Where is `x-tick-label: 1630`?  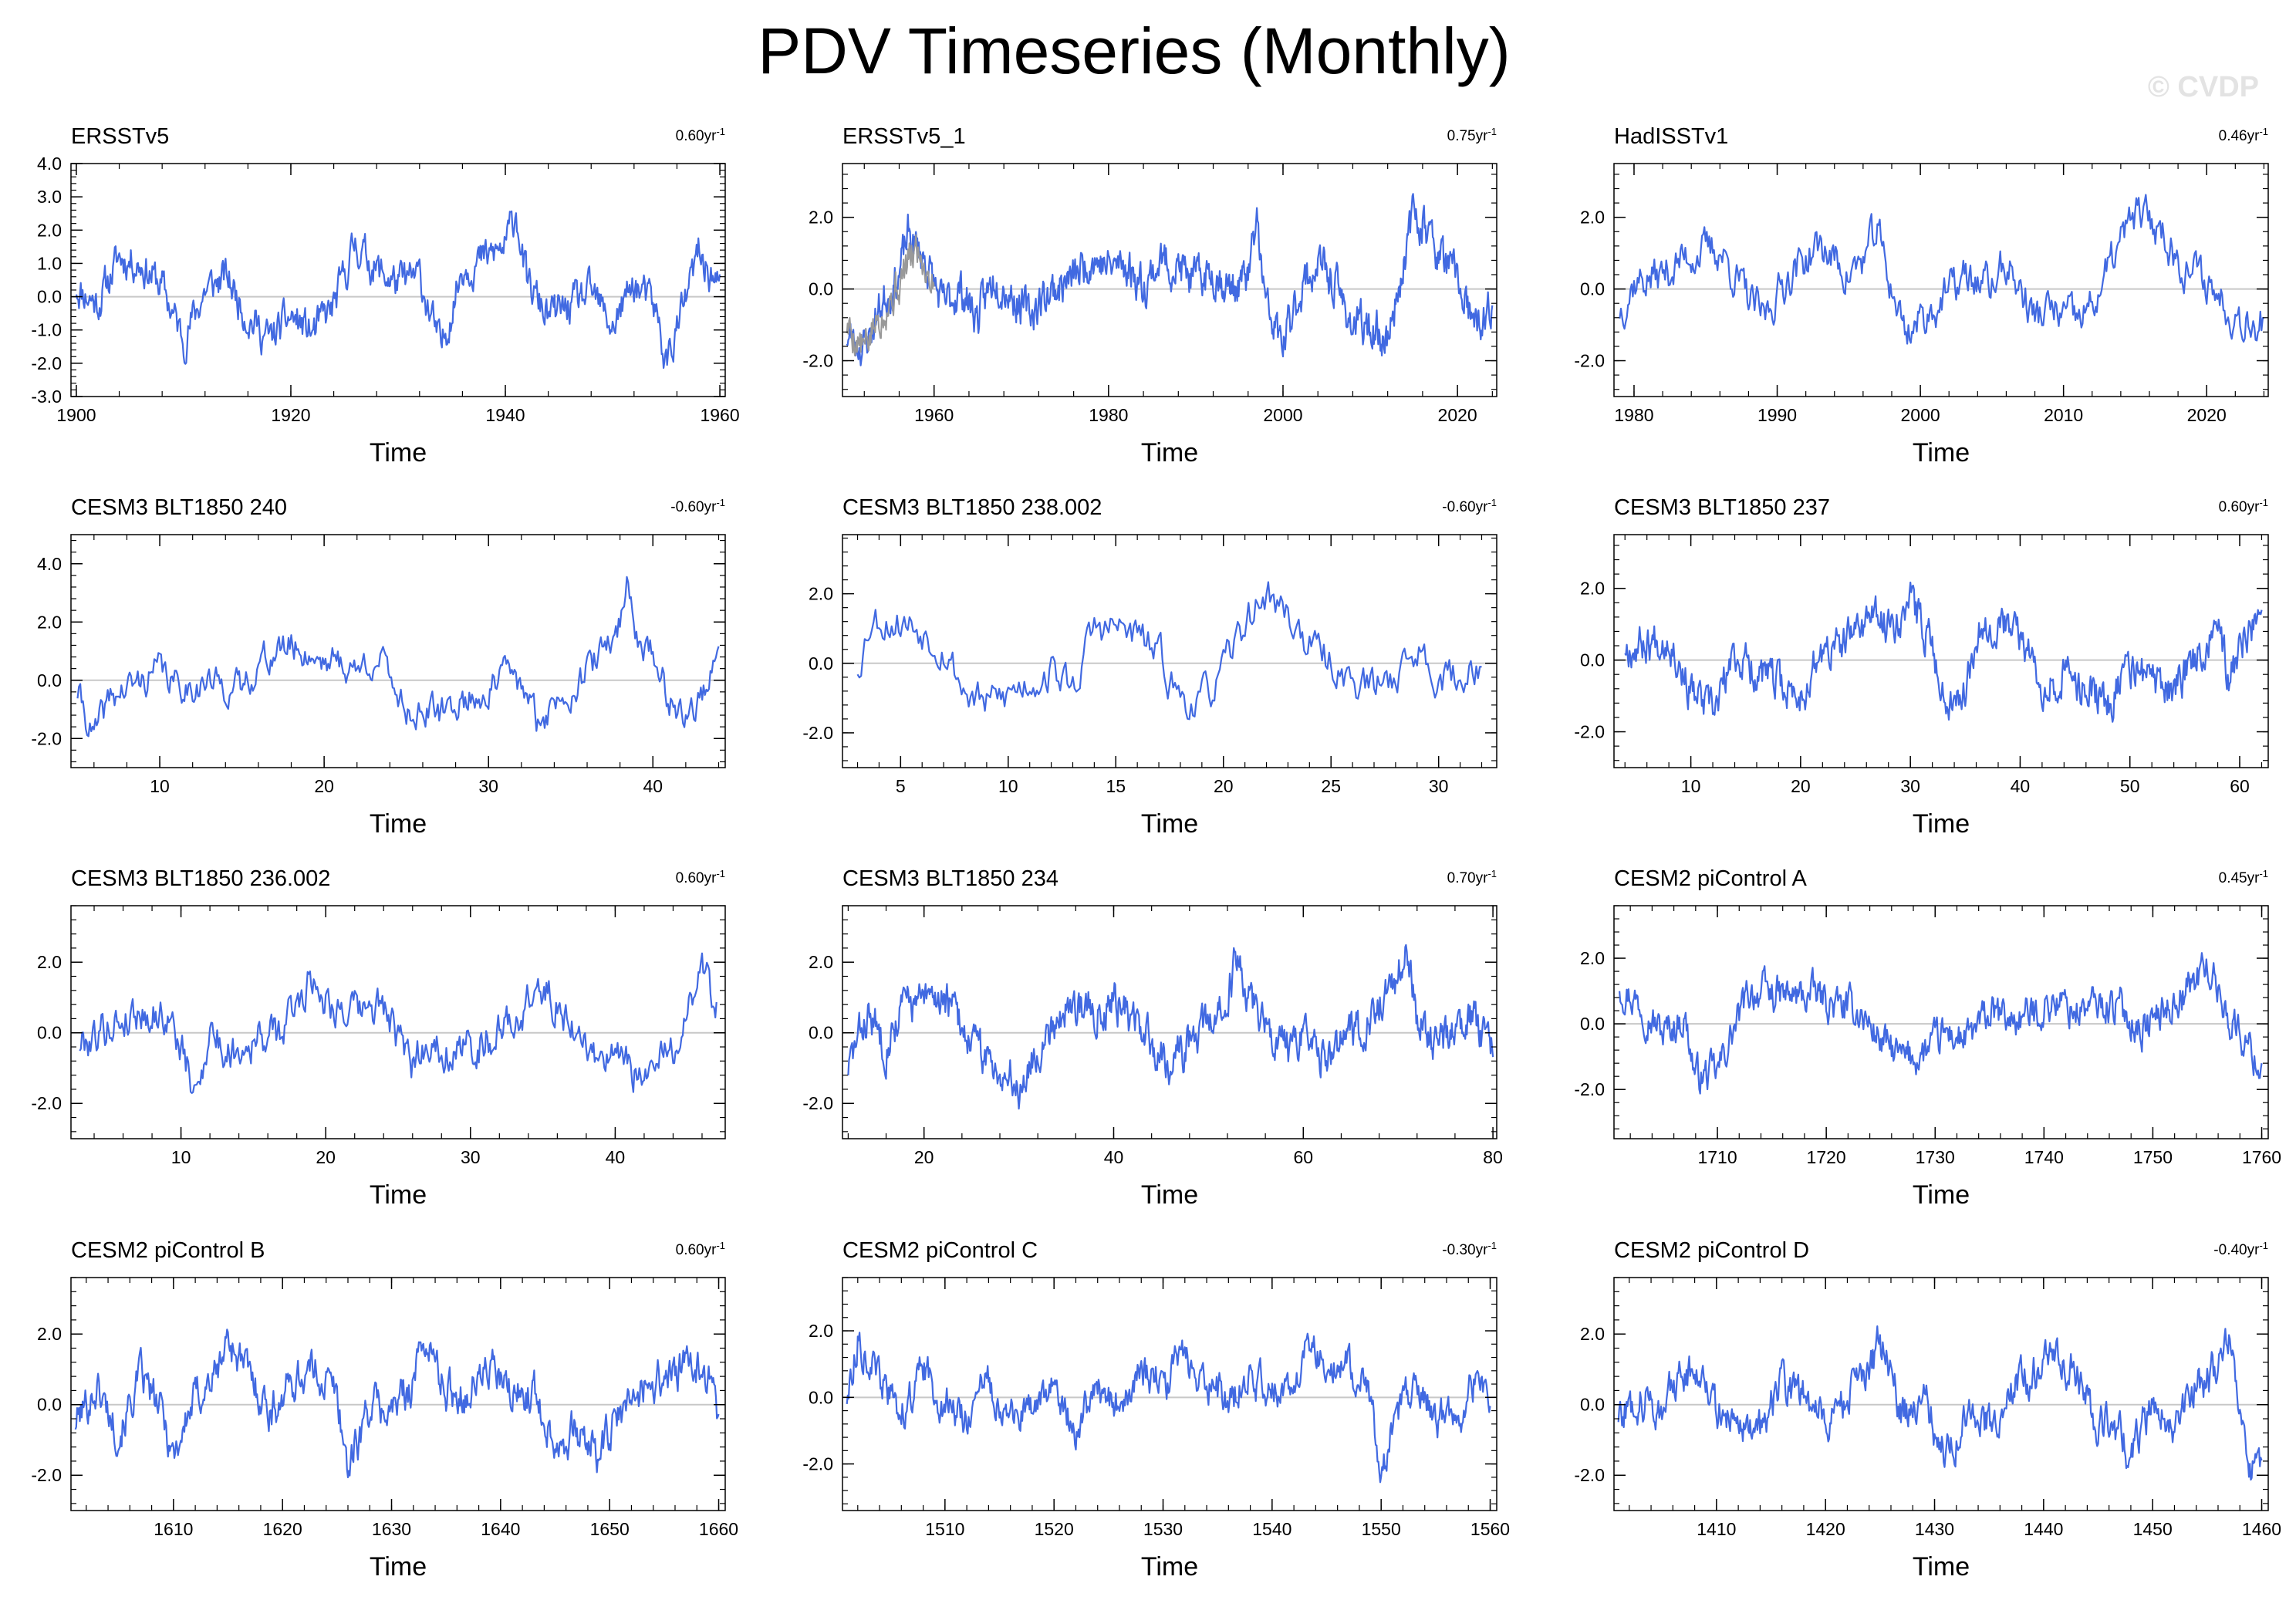 x-tick-label: 1630 is located at coordinates (391, 1529).